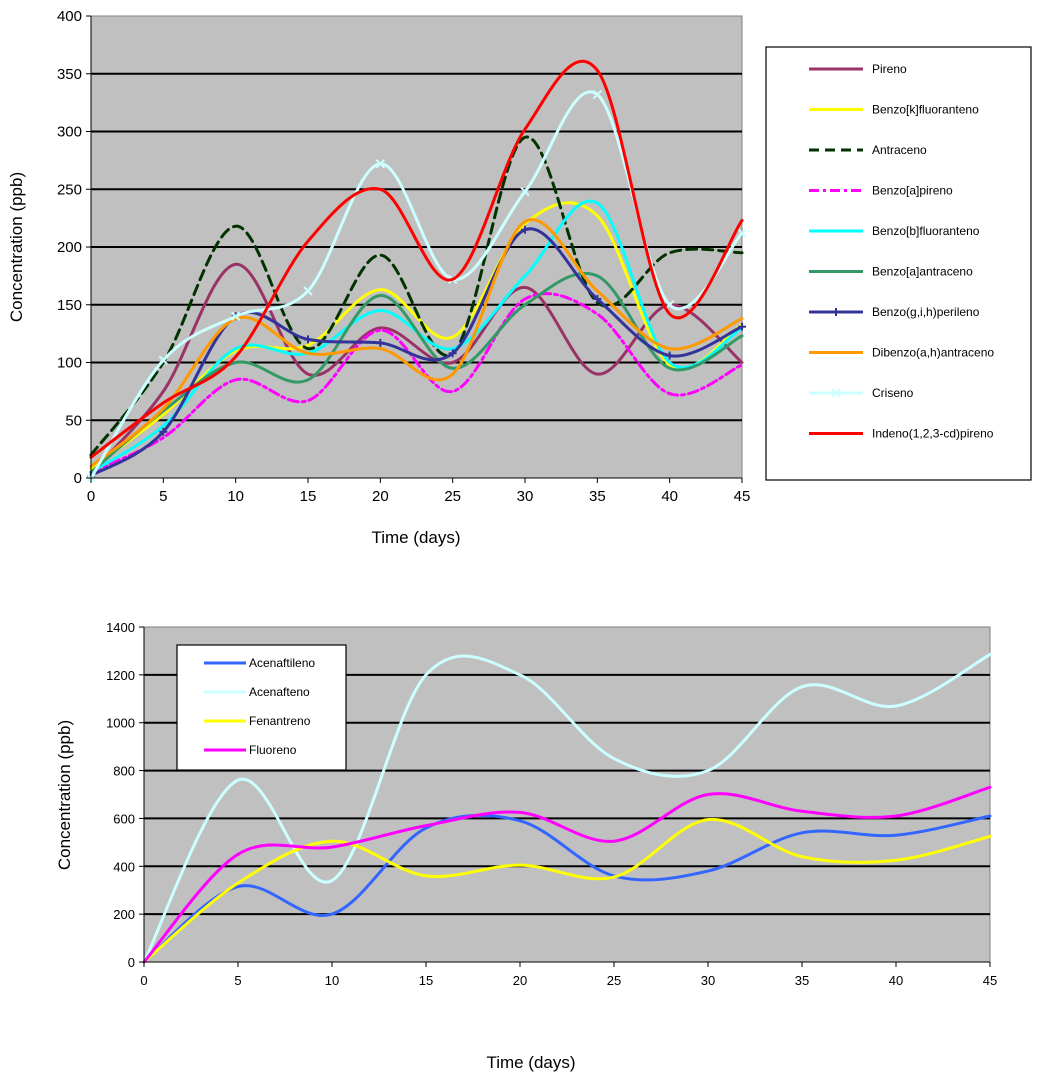 The height and width of the screenshot is (1082, 1037). Describe the element at coordinates (64, 795) in the screenshot. I see `chart-2-y-axis-title: Concentration (ppb)` at that location.